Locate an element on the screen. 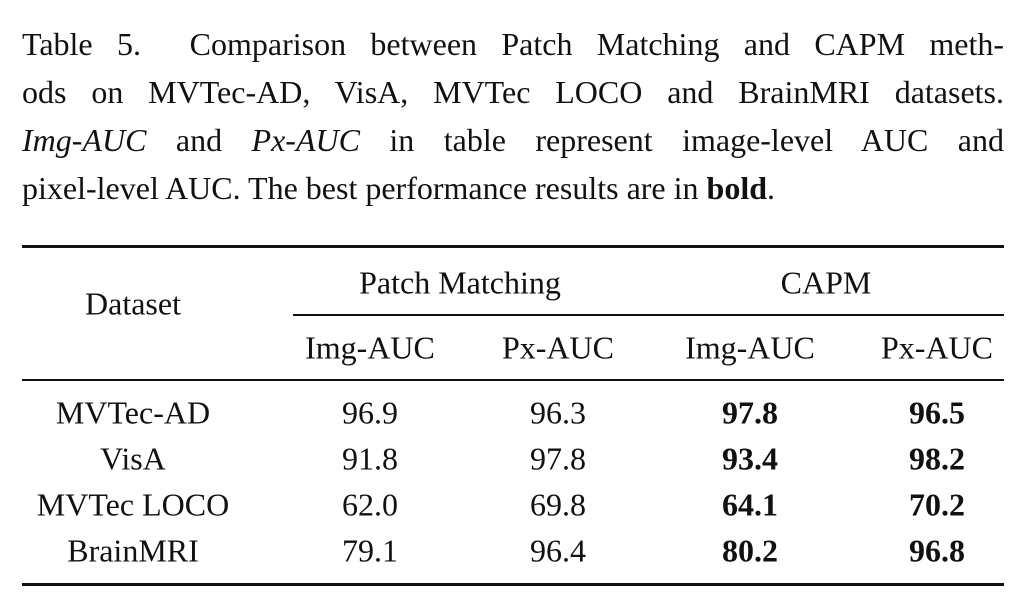 This screenshot has height=609, width=1024. row-label: MVTec-AD is located at coordinates (133, 412).